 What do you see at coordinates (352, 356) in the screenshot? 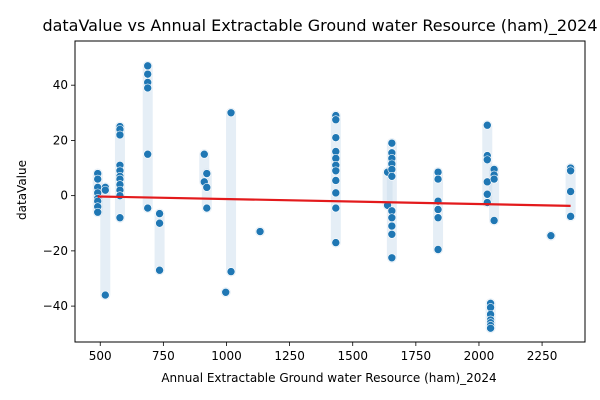
I see `x-tick-label: 1500` at bounding box center [352, 356].